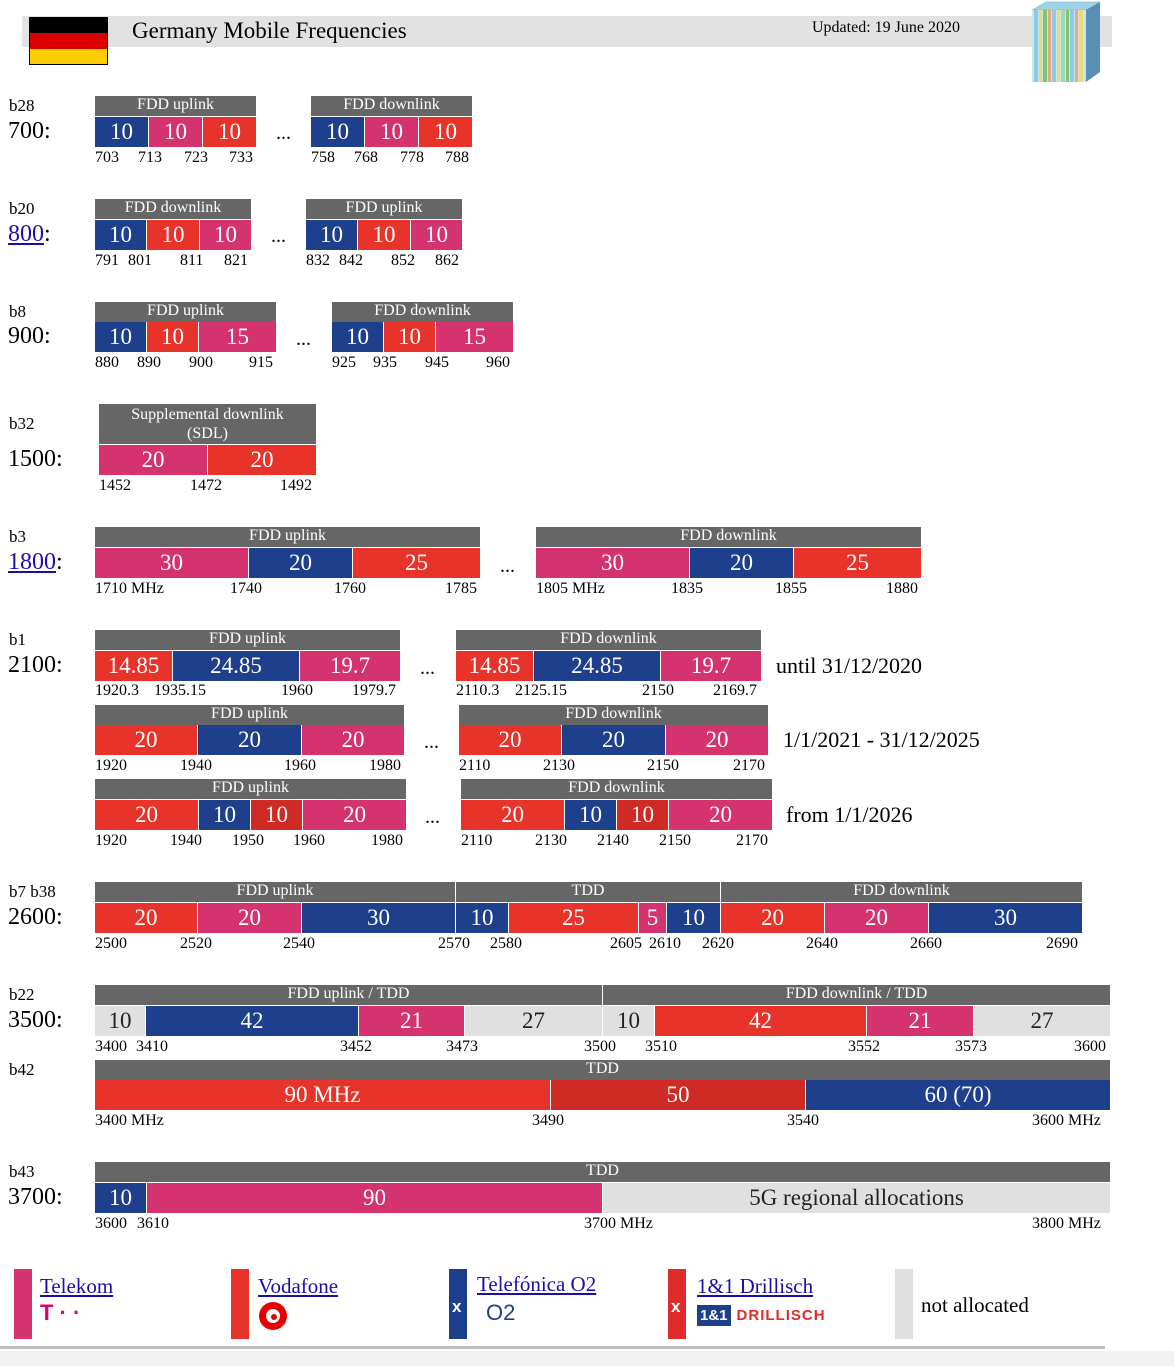  I want to click on tick: 3552, so click(864, 1046).